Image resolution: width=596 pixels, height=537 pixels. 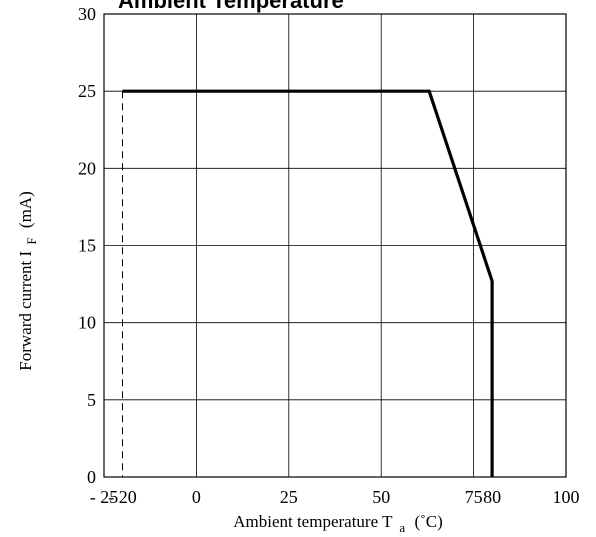 What do you see at coordinates (87, 323) in the screenshot?
I see `y-tick-label: 10` at bounding box center [87, 323].